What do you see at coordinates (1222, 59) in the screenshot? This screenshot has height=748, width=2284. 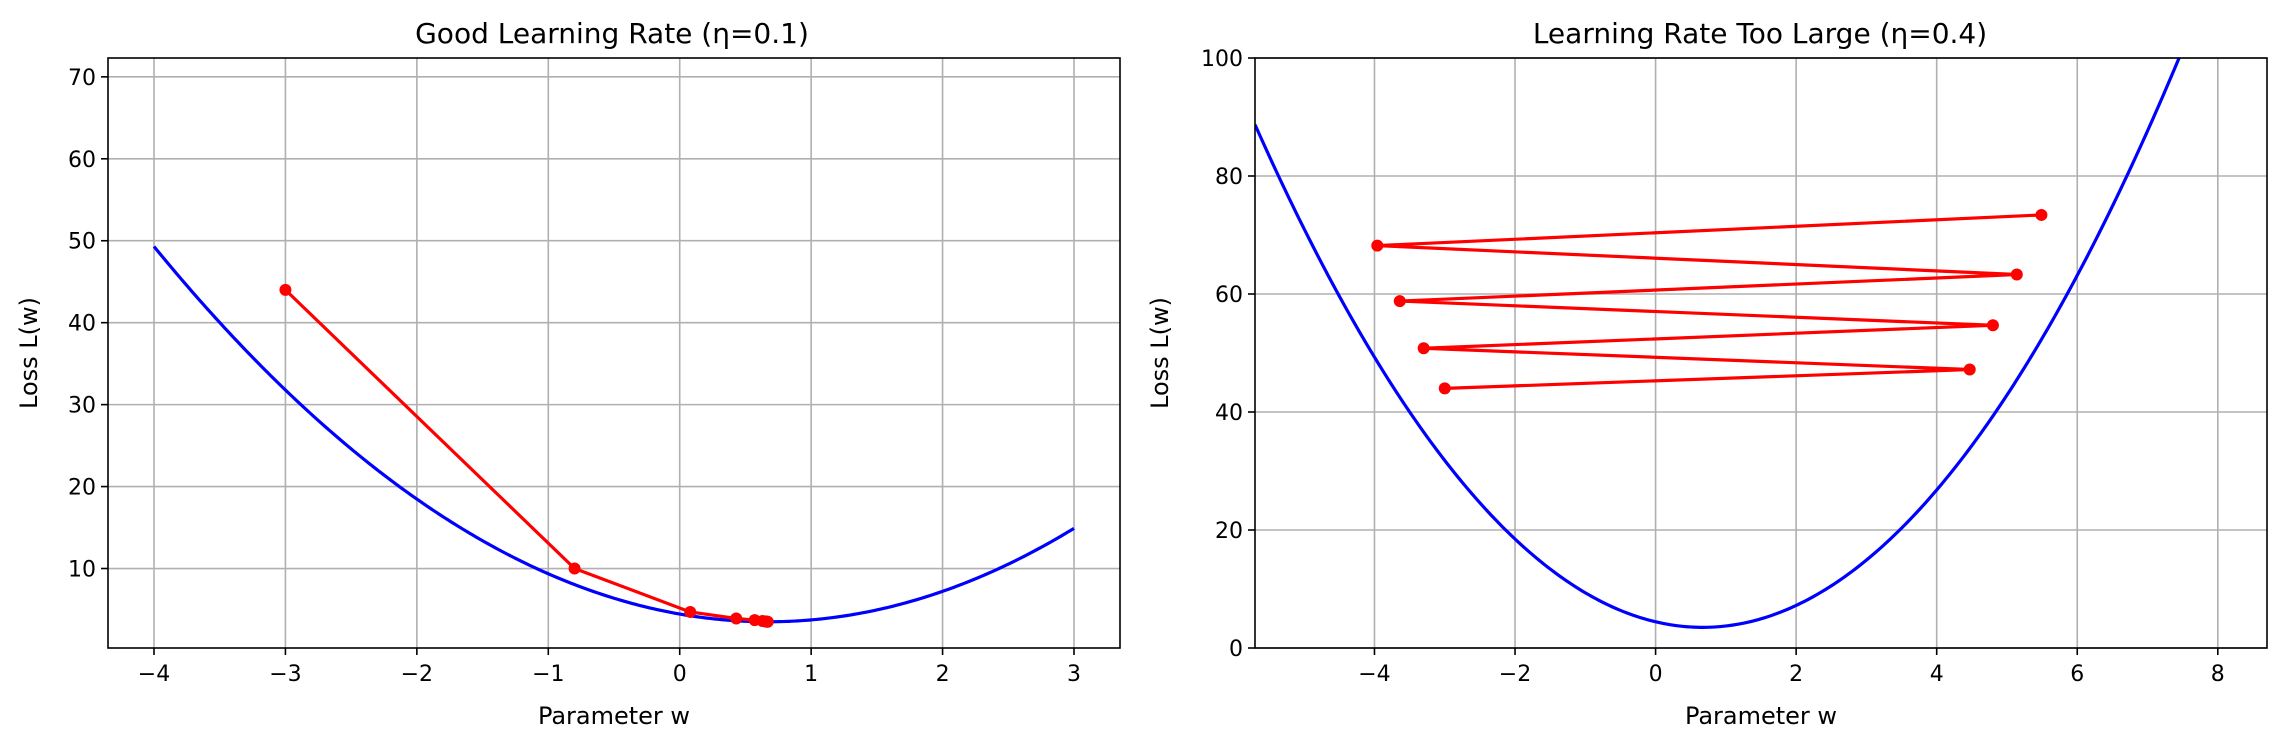 I see `y-tick-label: 100` at bounding box center [1222, 59].